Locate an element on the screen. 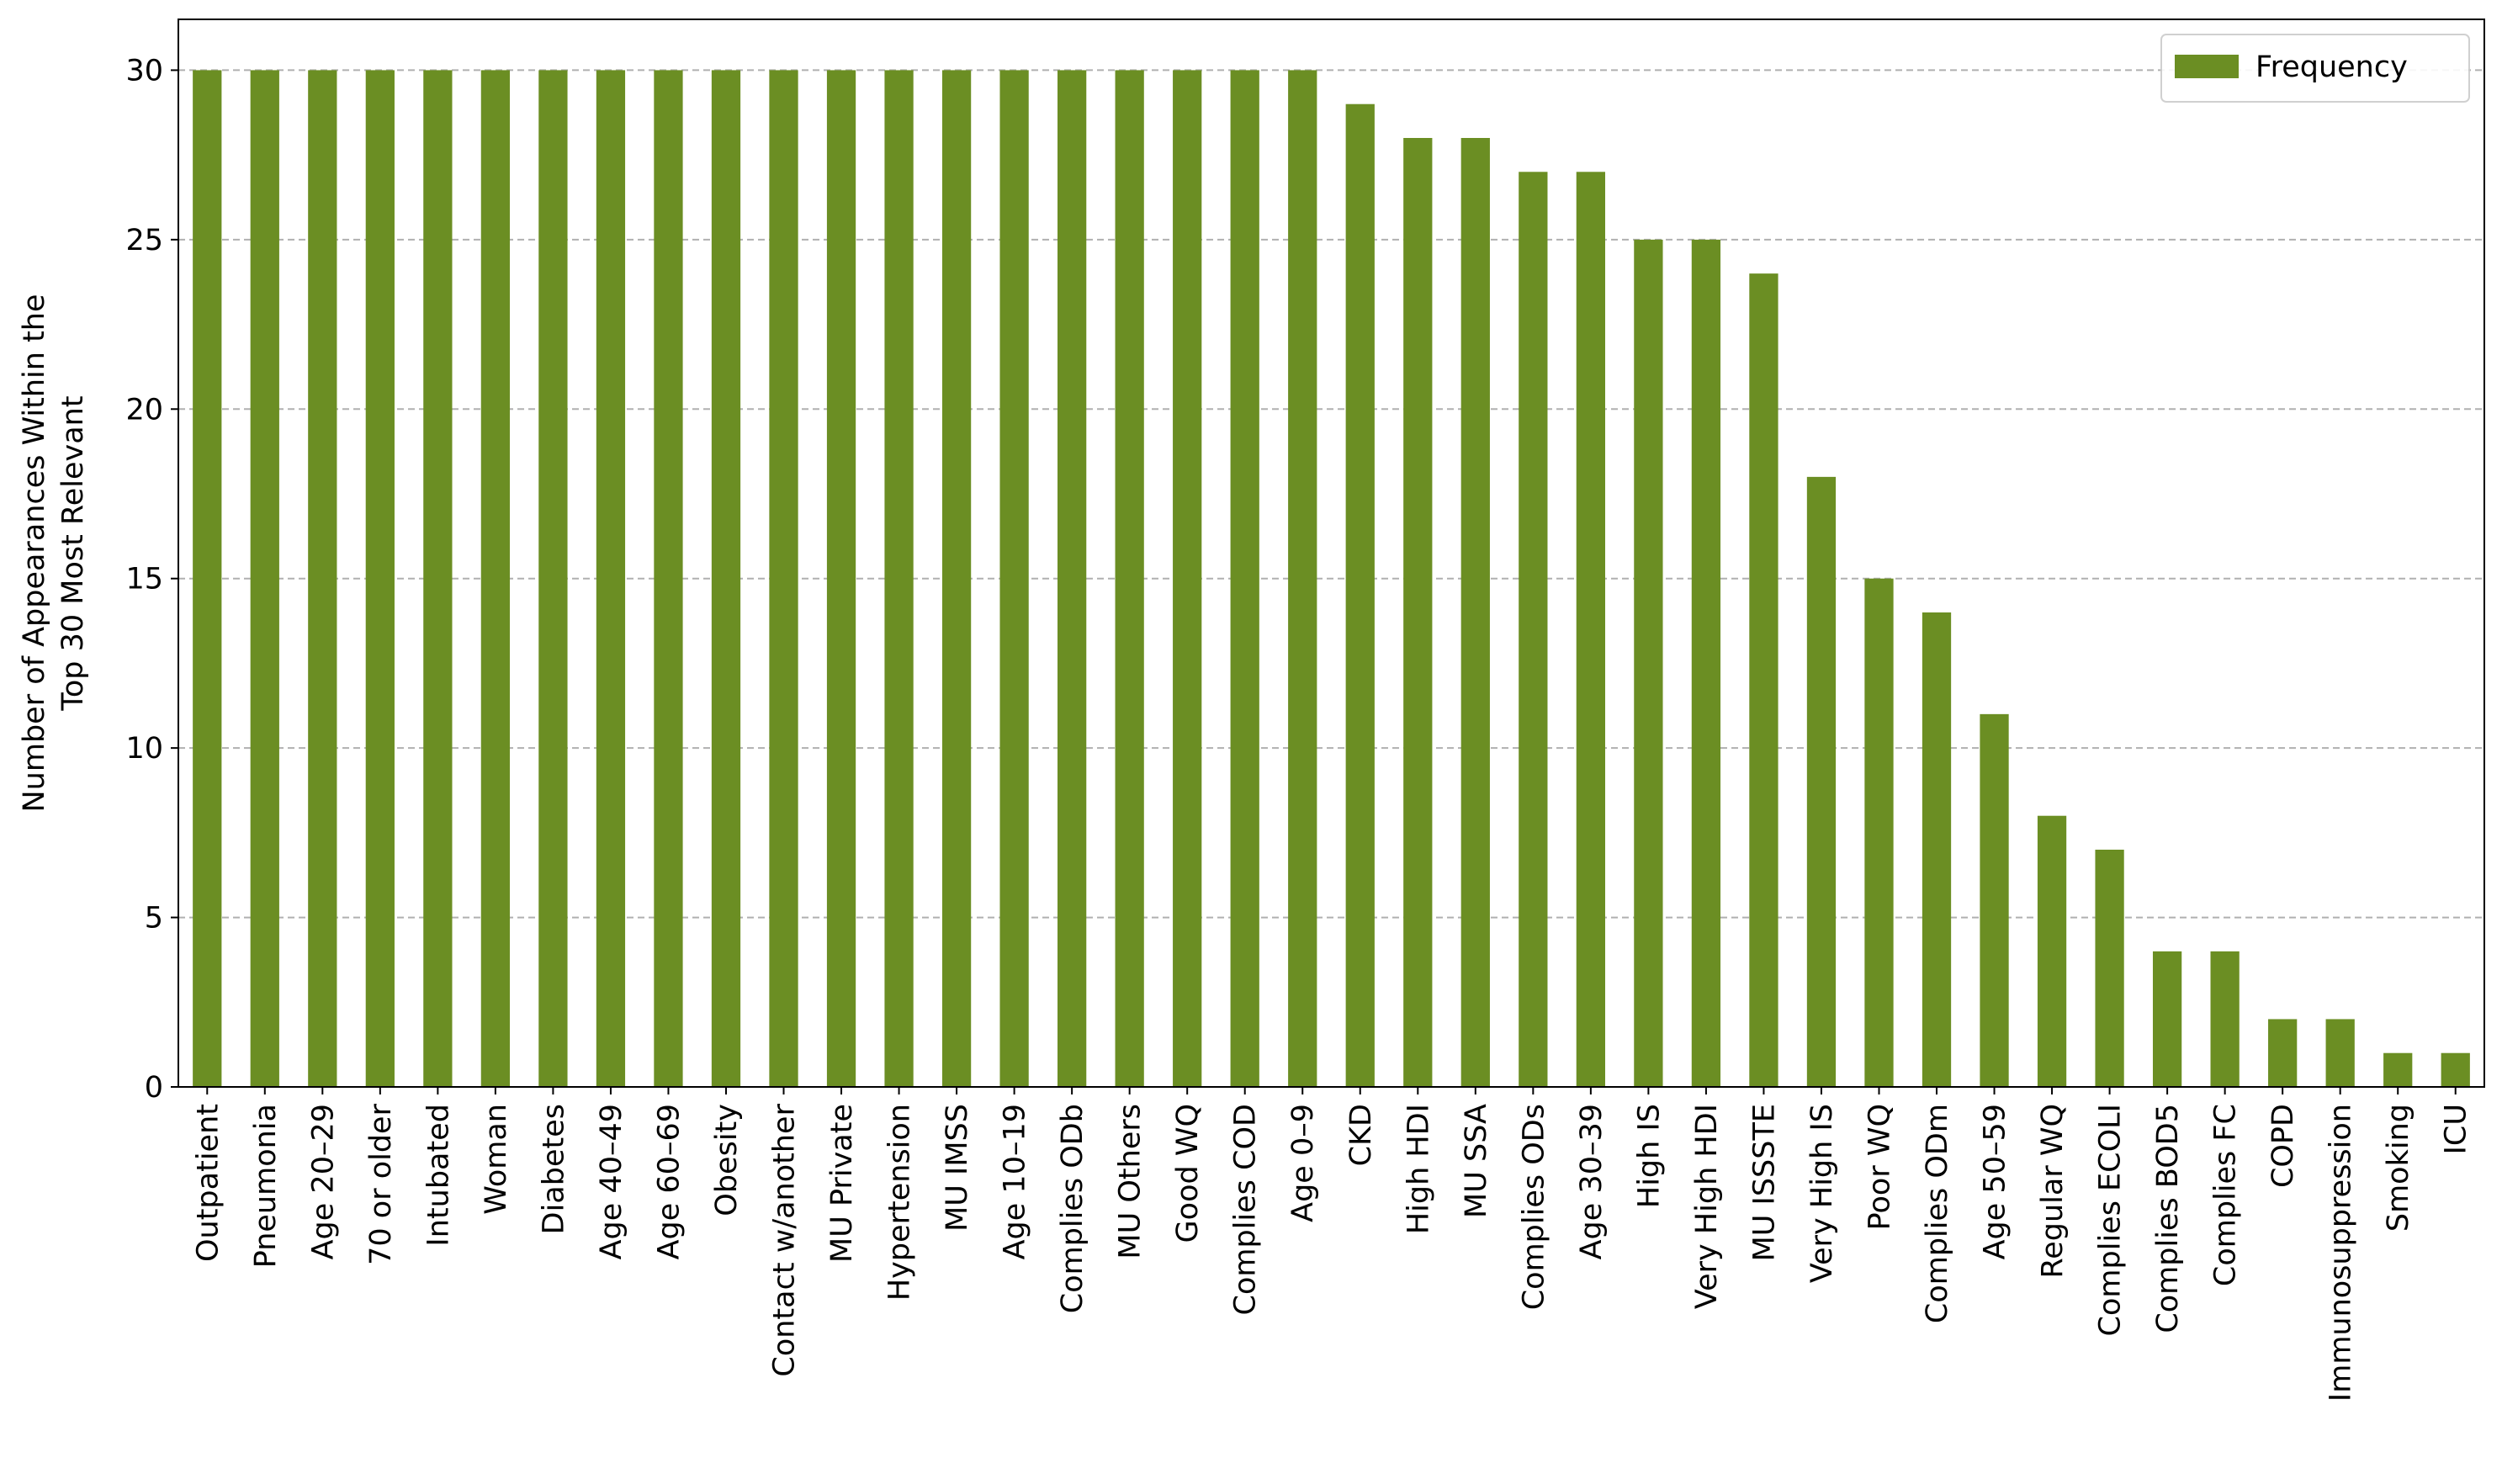 The width and height of the screenshot is (2502, 1484). x-tick-label: Outpatient is located at coordinates (208, 1183).